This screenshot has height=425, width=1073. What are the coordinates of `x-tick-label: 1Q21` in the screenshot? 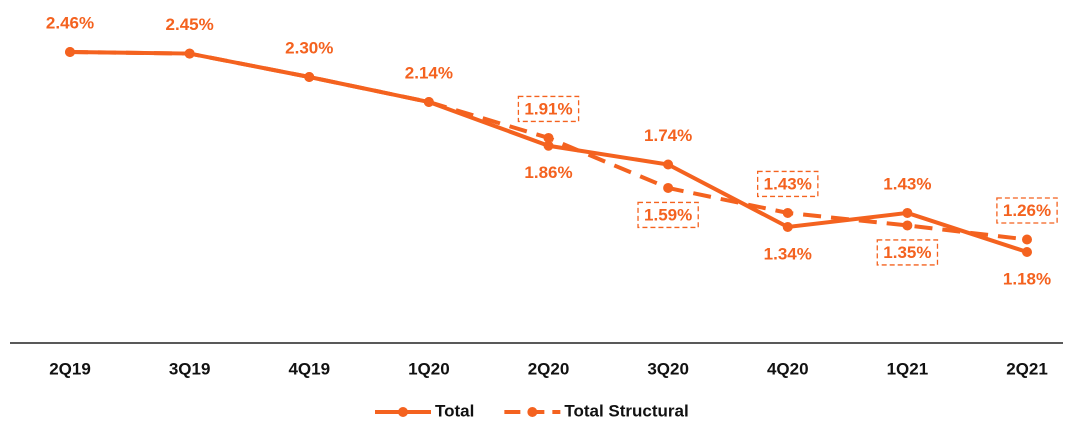 It's located at (908, 368).